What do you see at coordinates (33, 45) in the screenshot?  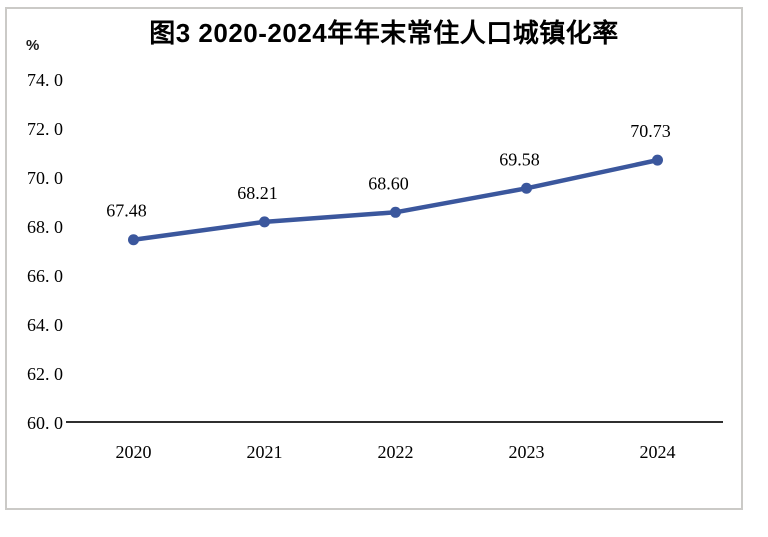 I see `y-axis-unit-label: %` at bounding box center [33, 45].